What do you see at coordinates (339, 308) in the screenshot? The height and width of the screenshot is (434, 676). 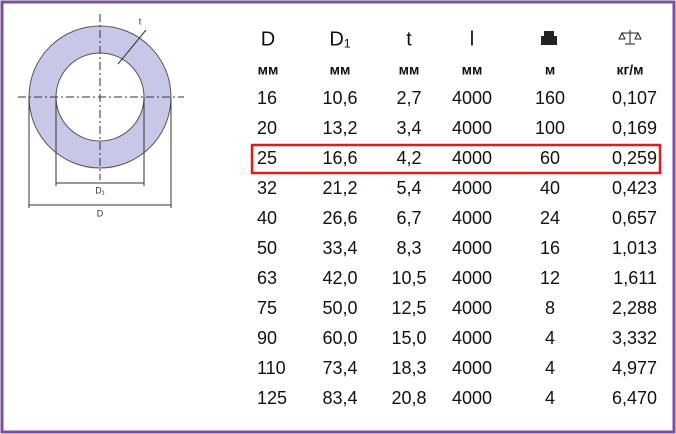 I see `table-cell: 50,0` at bounding box center [339, 308].